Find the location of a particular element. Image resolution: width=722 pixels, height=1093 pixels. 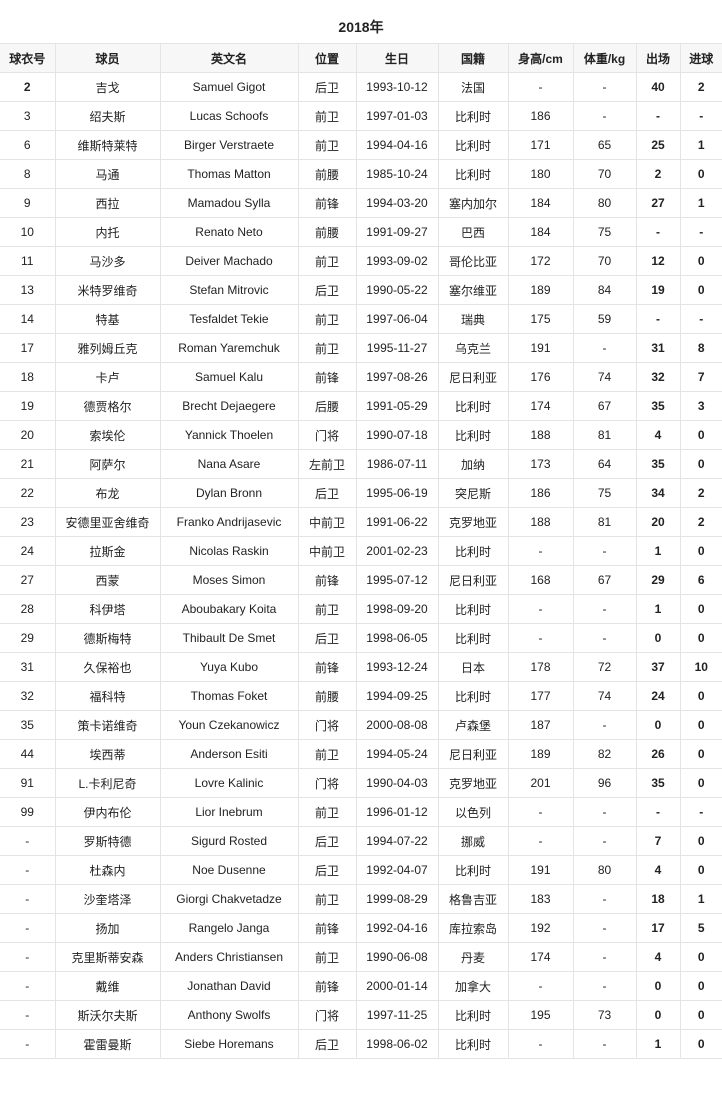

cell-nationality: 尼日利亚 is located at coordinates (473, 754).